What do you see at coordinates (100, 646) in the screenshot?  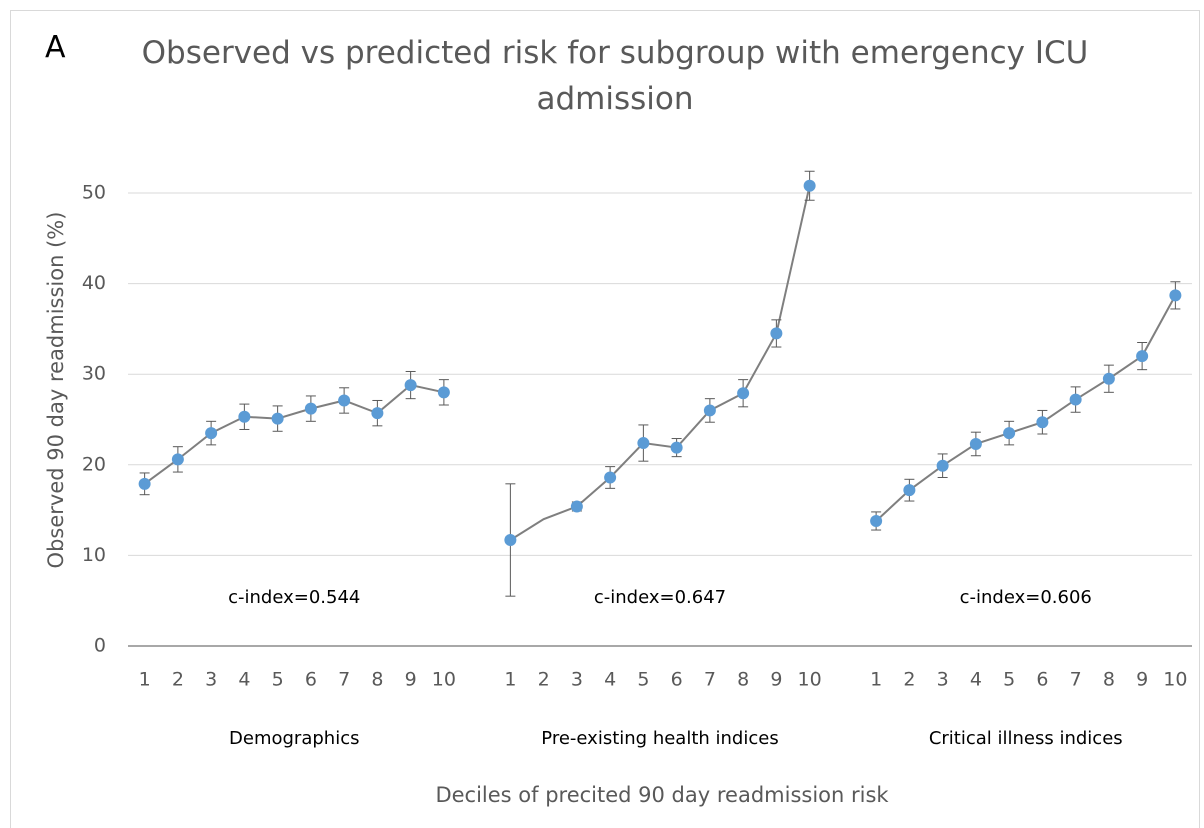 I see `y-tick-label: 0` at bounding box center [100, 646].